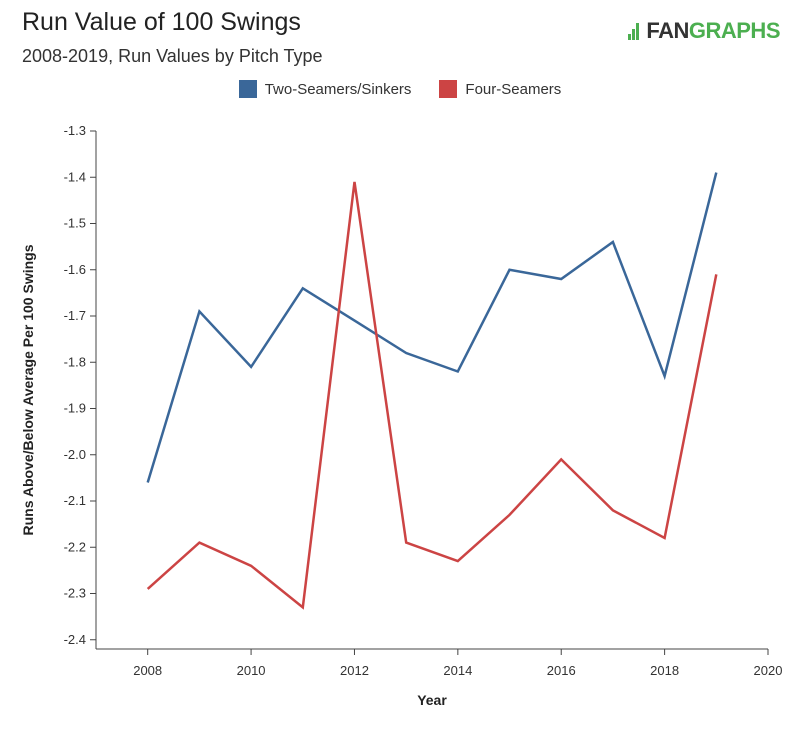 The width and height of the screenshot is (800, 730). I want to click on y-tick-label: -2.3, so click(75, 593).